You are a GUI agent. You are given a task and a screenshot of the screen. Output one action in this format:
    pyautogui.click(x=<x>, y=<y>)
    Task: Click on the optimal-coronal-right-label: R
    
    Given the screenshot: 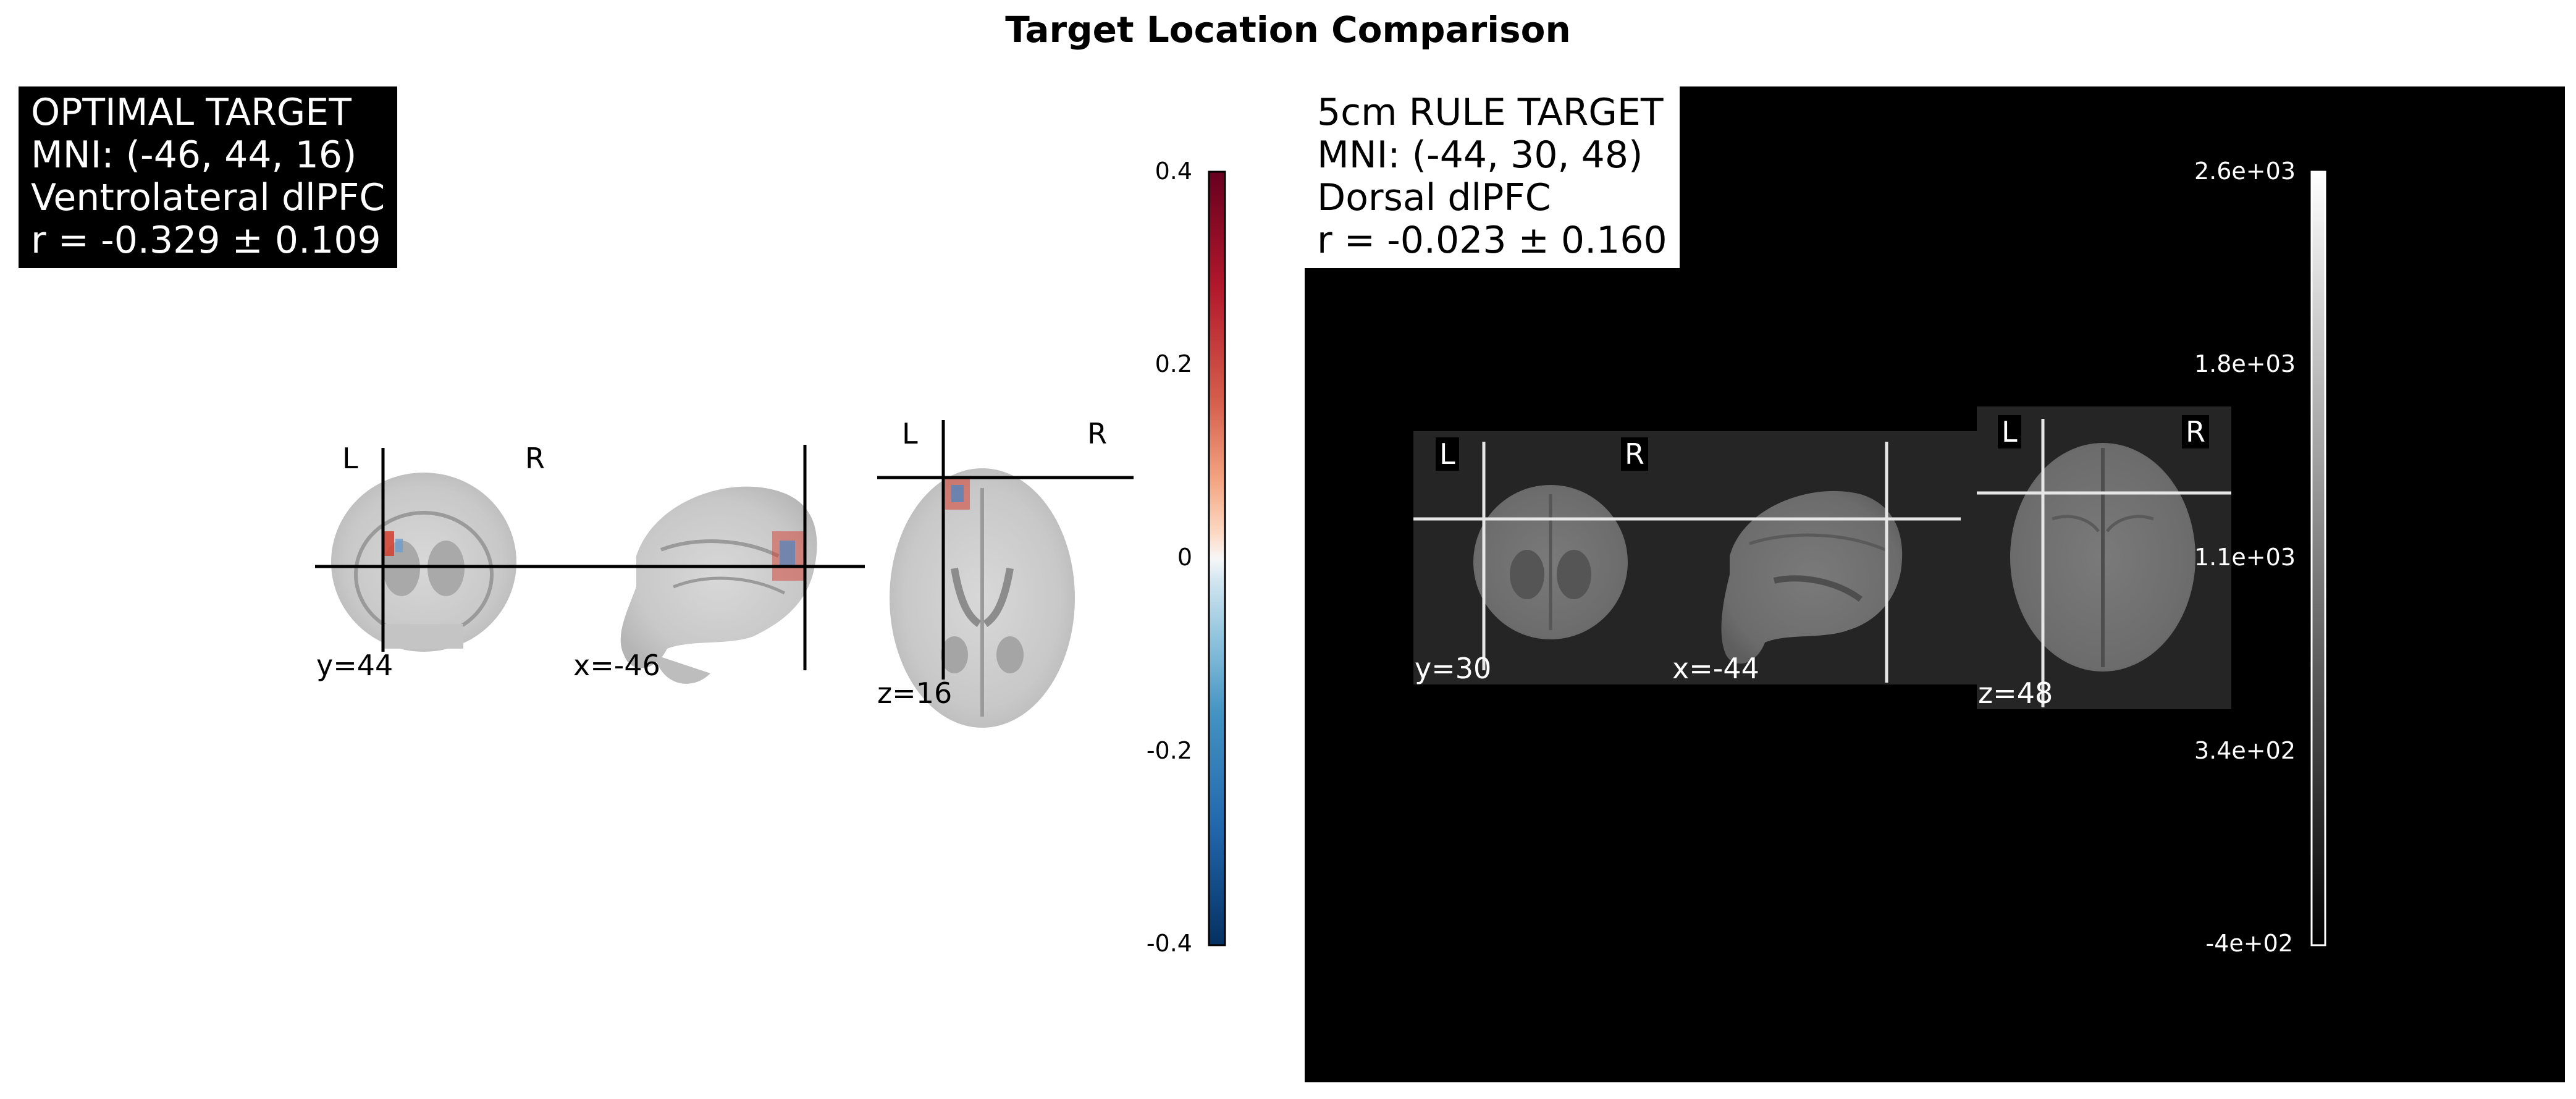 What is the action you would take?
    pyautogui.click(x=535, y=459)
    